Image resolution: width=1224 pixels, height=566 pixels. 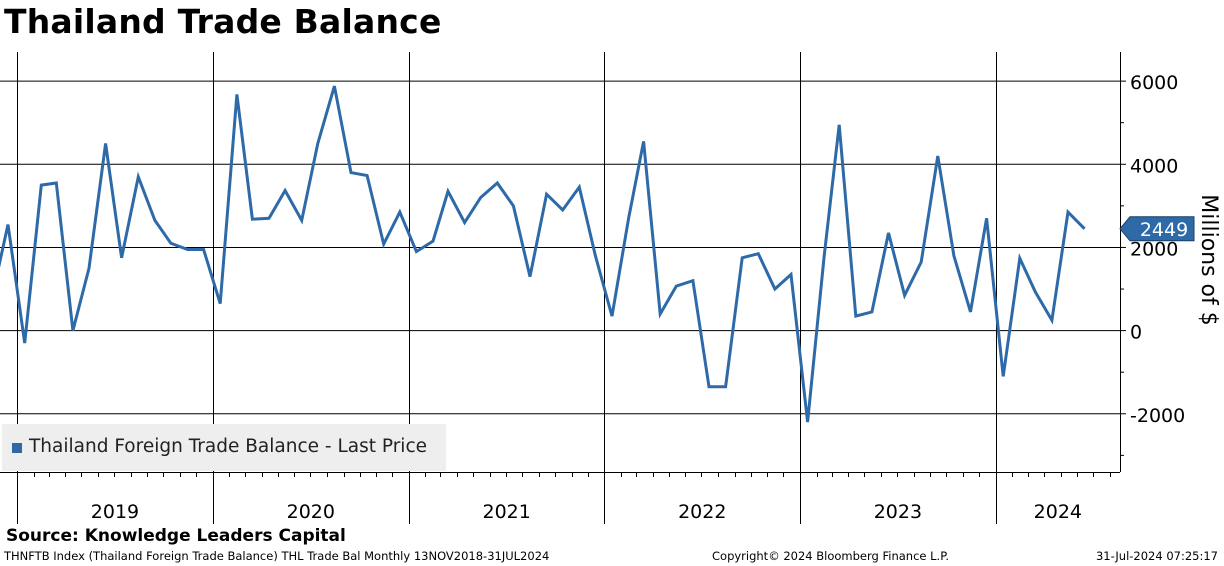 I want to click on footer-copyright: Copyright© 2024 Bloomberg Finance L.P., so click(x=830, y=556).